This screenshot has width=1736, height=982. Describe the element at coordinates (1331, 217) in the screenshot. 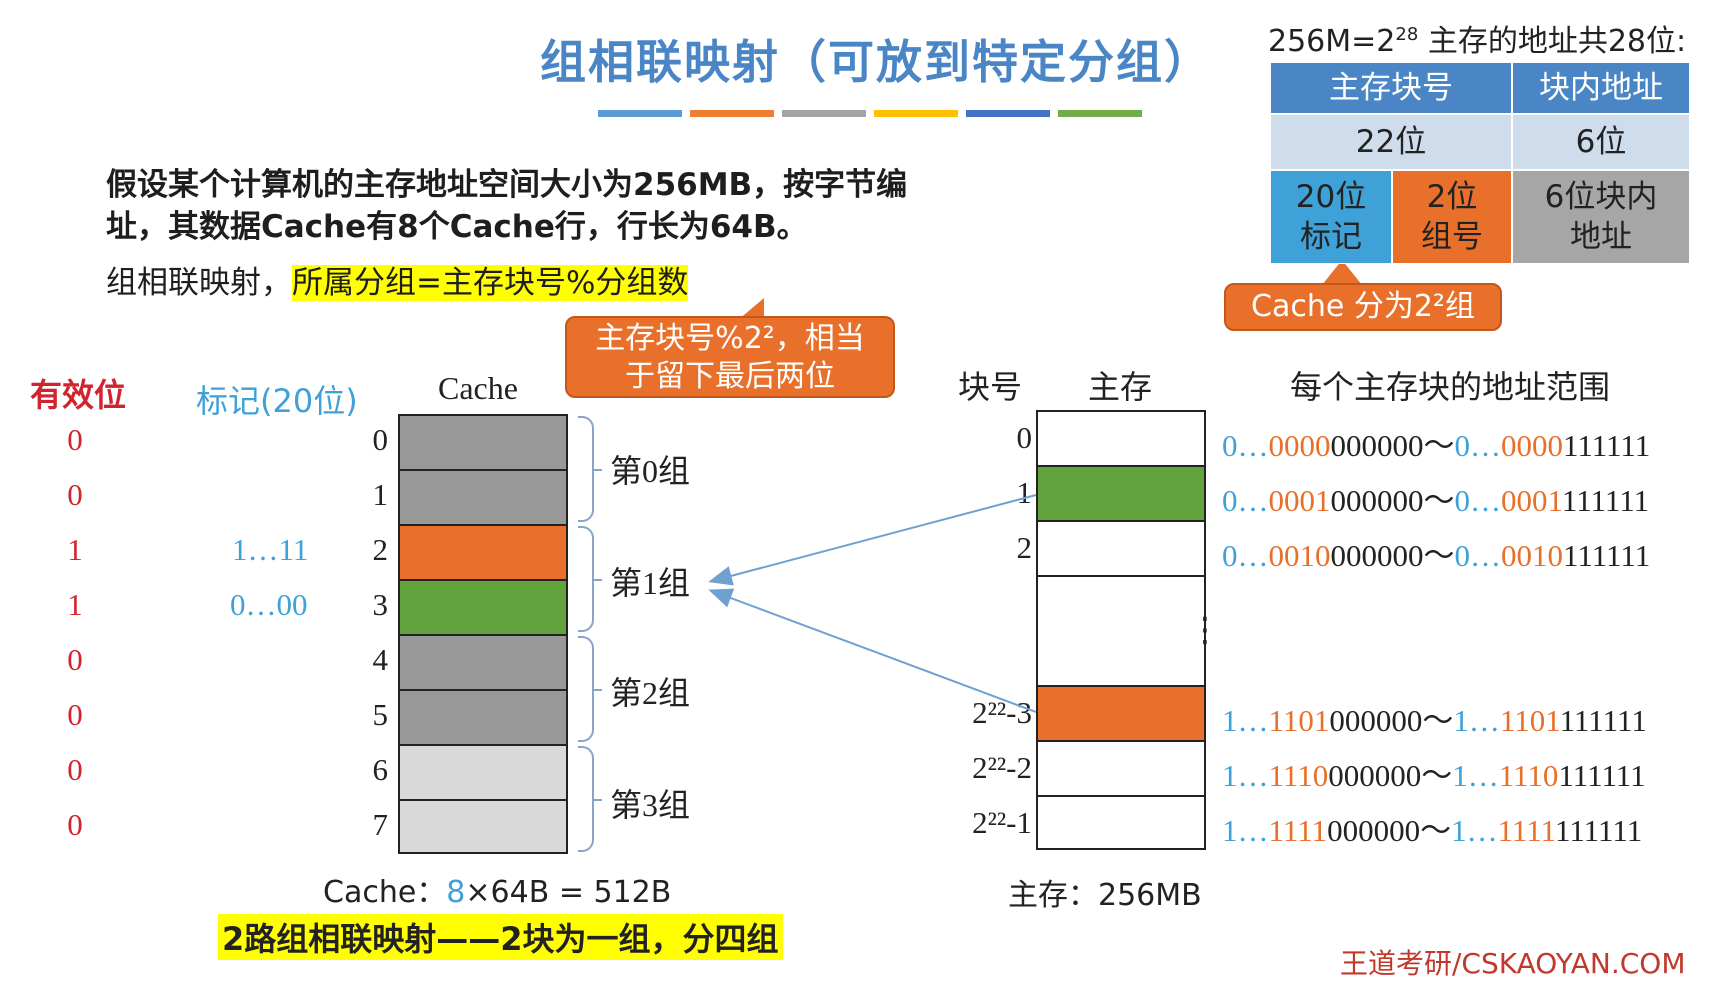

I see `addr-cell-tag: 20位 标记` at that location.